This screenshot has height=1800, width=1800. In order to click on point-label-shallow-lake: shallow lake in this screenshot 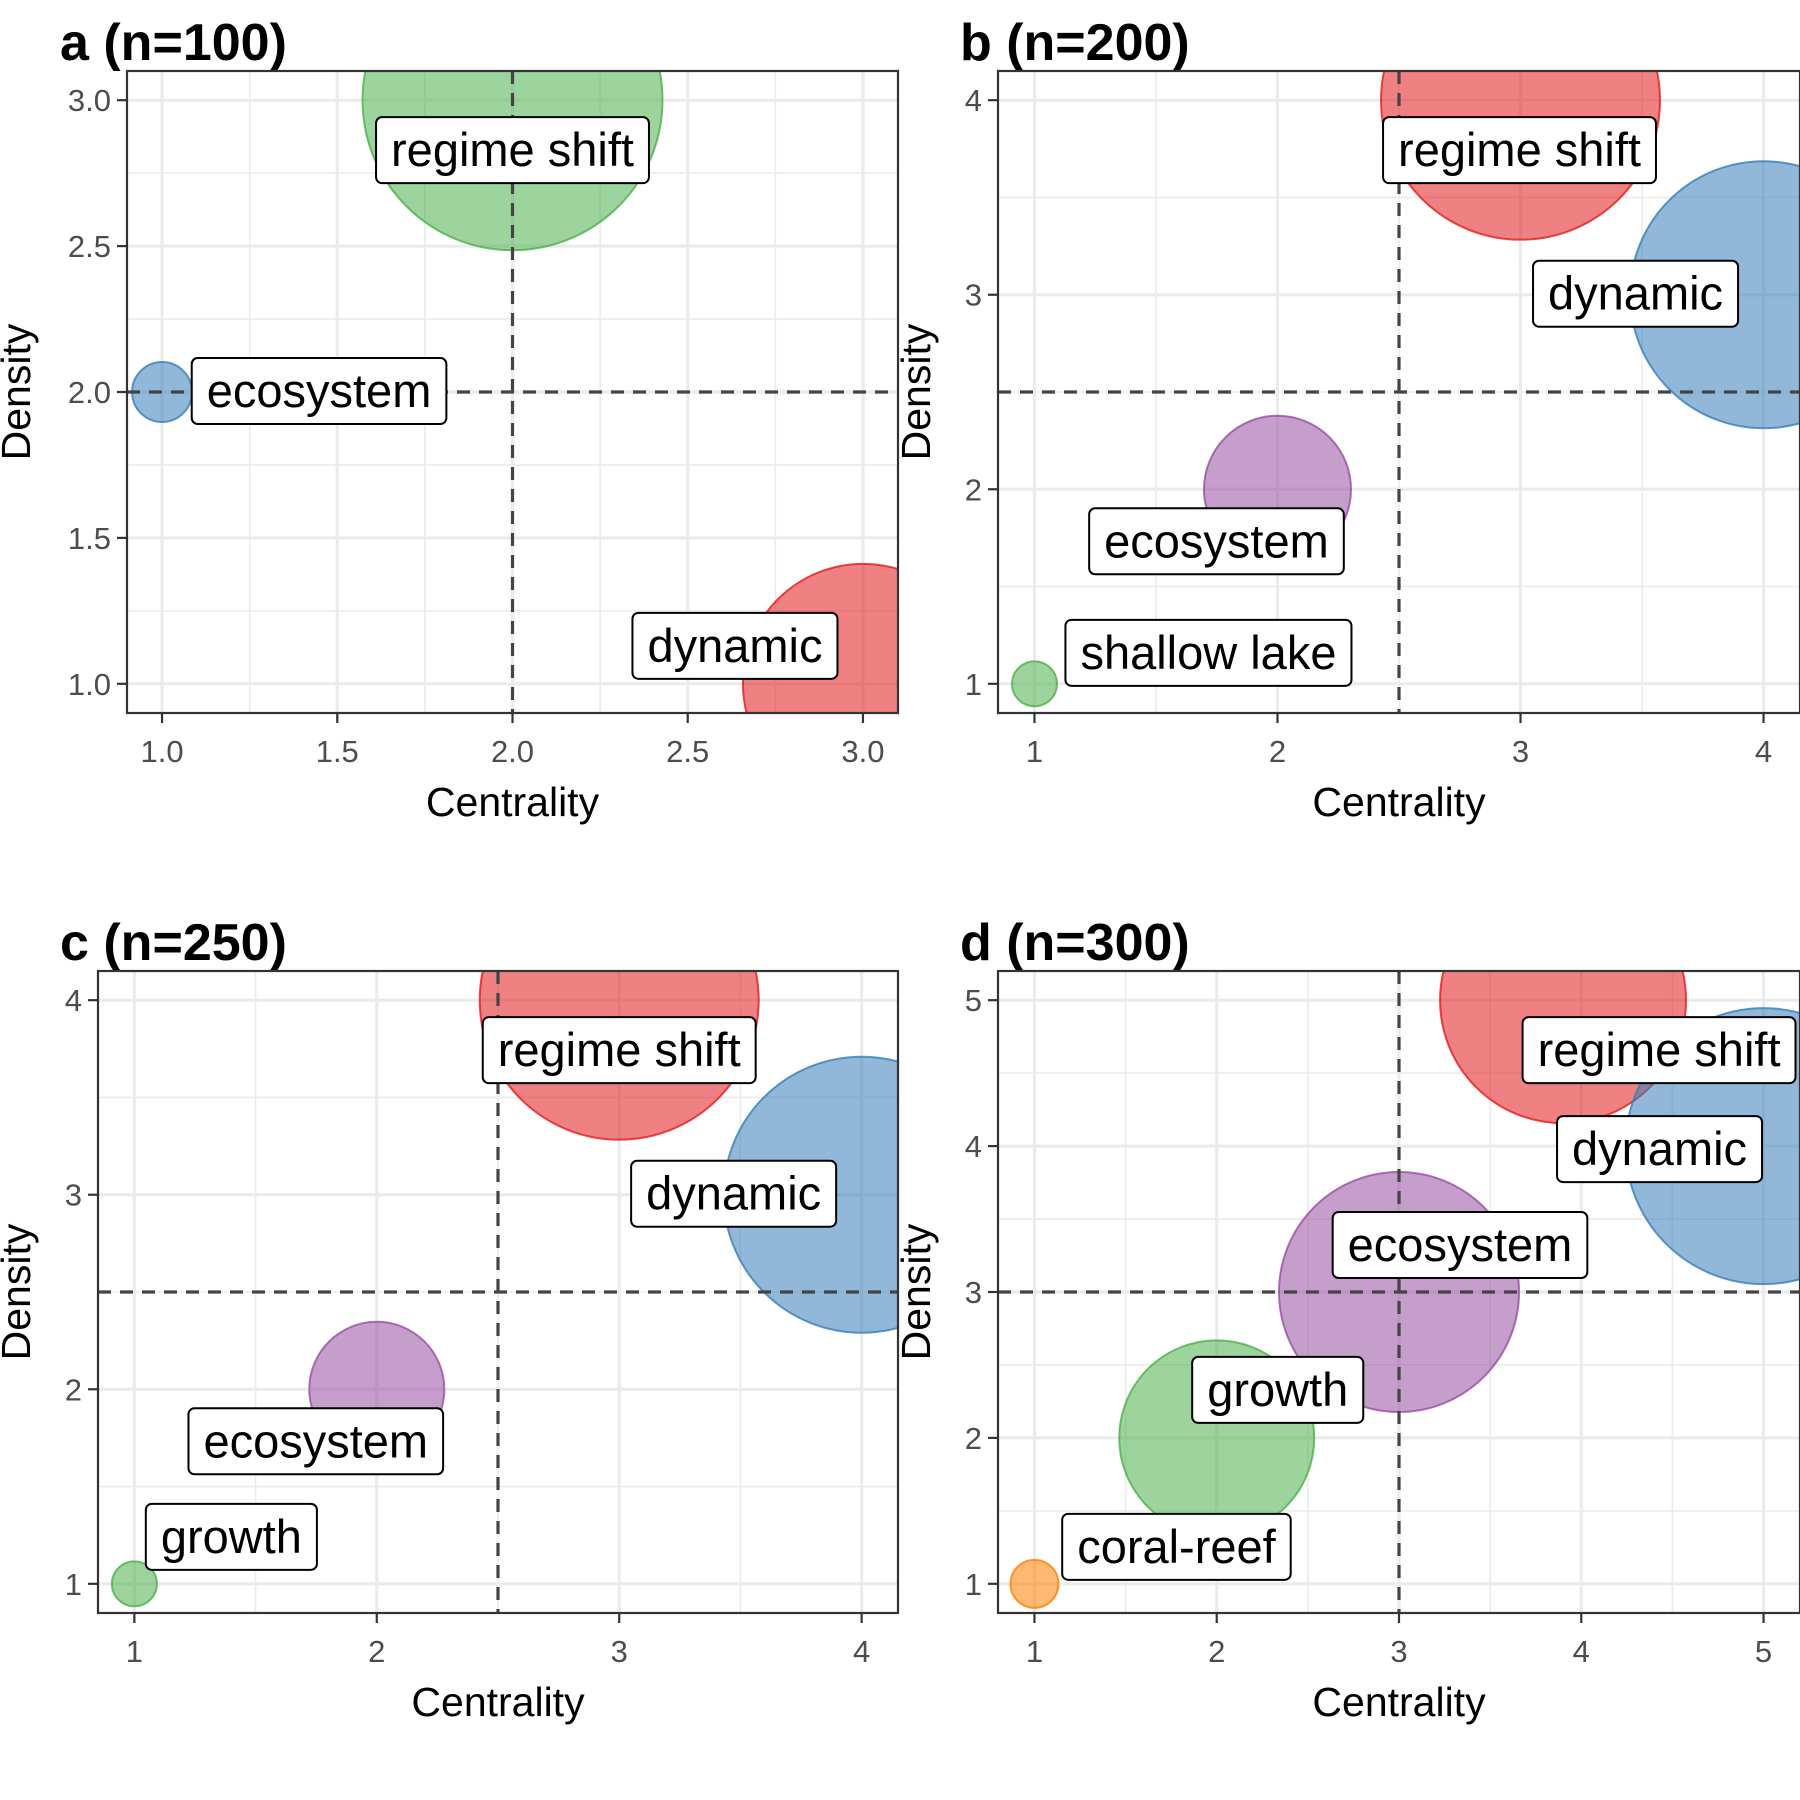, I will do `click(1208, 652)`.